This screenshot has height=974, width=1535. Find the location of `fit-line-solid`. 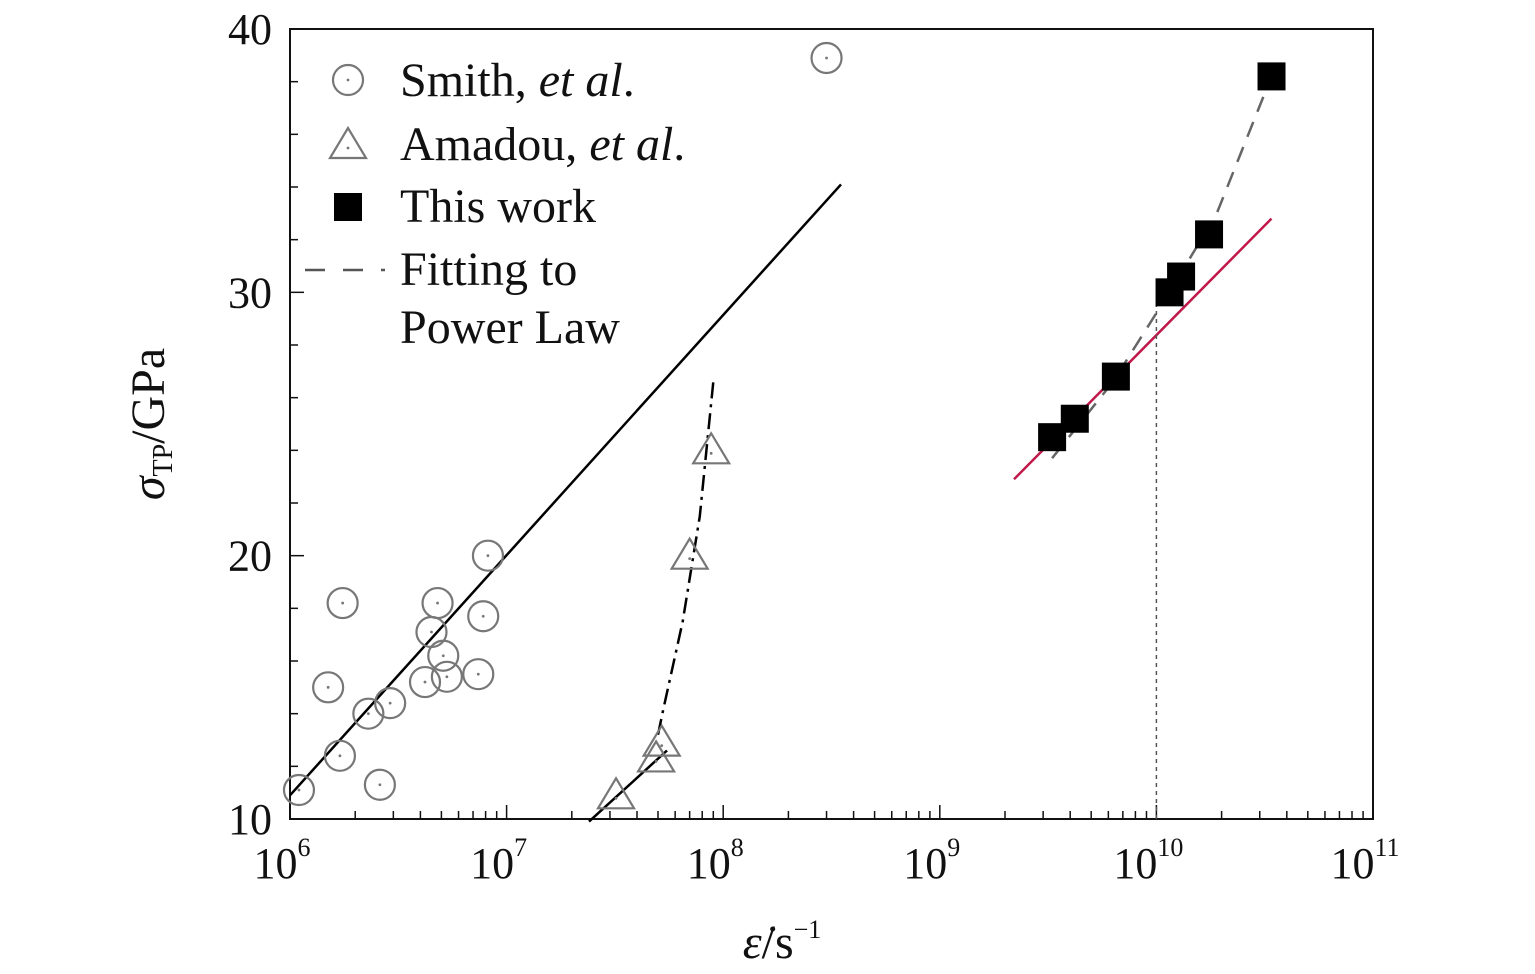

fit-line-solid is located at coordinates (628, 786).